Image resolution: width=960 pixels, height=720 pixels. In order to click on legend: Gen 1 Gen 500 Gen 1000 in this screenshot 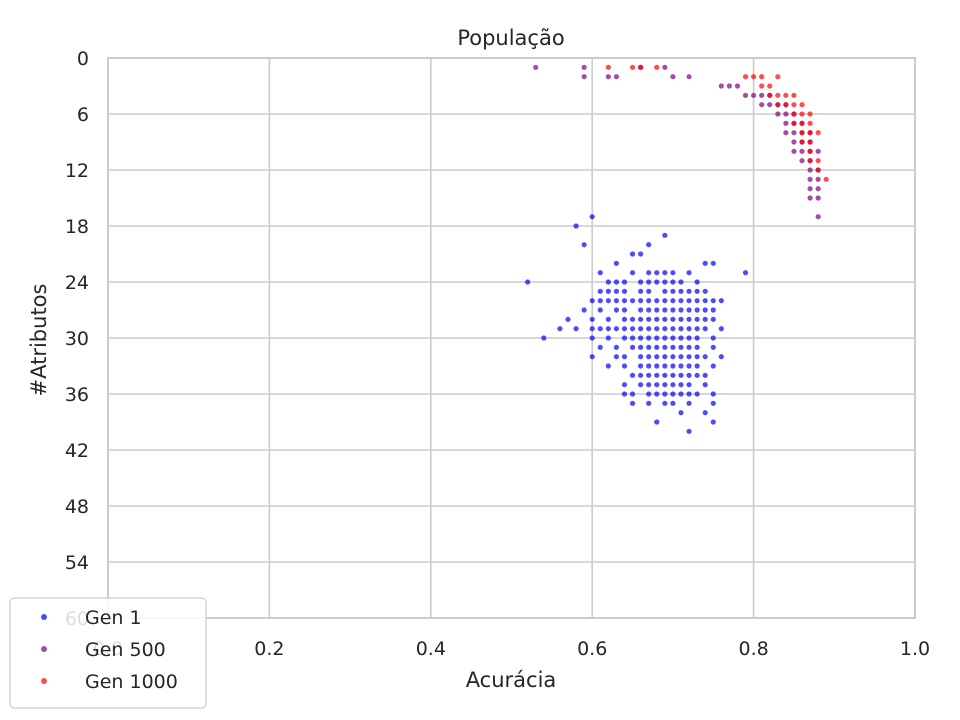, I will do `click(108, 653)`.